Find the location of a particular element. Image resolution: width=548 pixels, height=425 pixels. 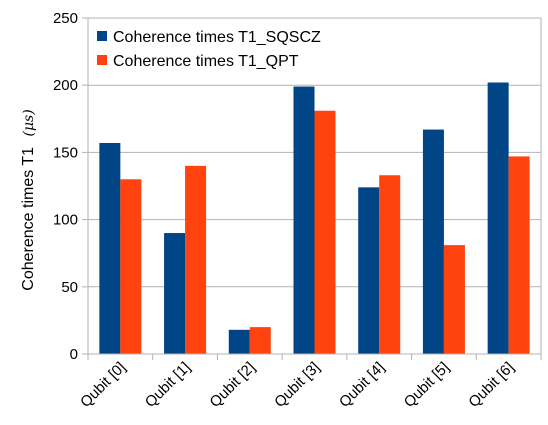

y-axis-unit: (μs) is located at coordinates (29, 122).